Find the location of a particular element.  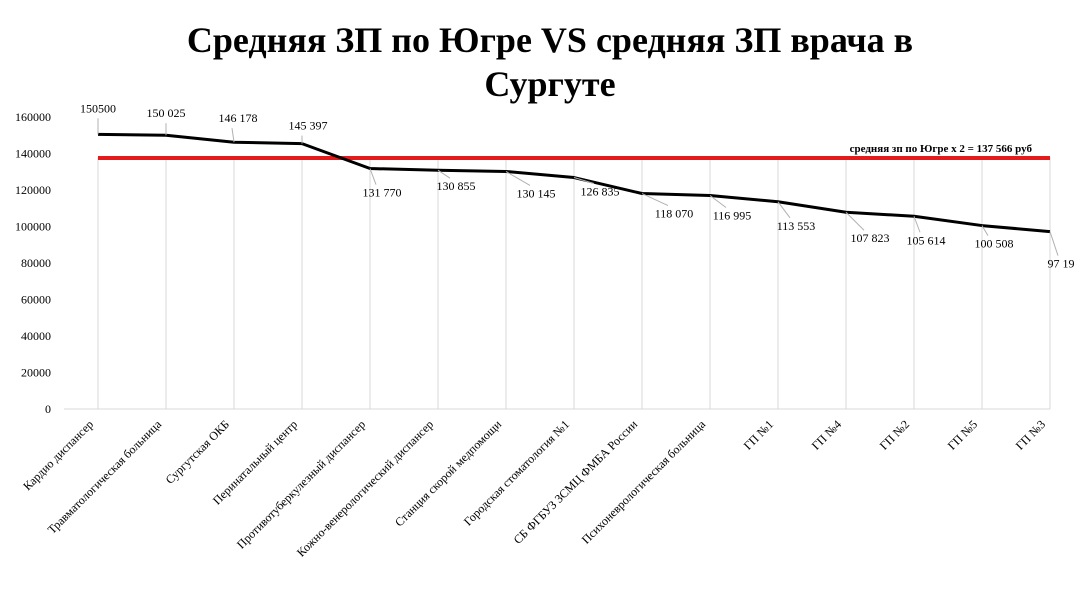

y-tick-label: 140000 is located at coordinates (33, 154).